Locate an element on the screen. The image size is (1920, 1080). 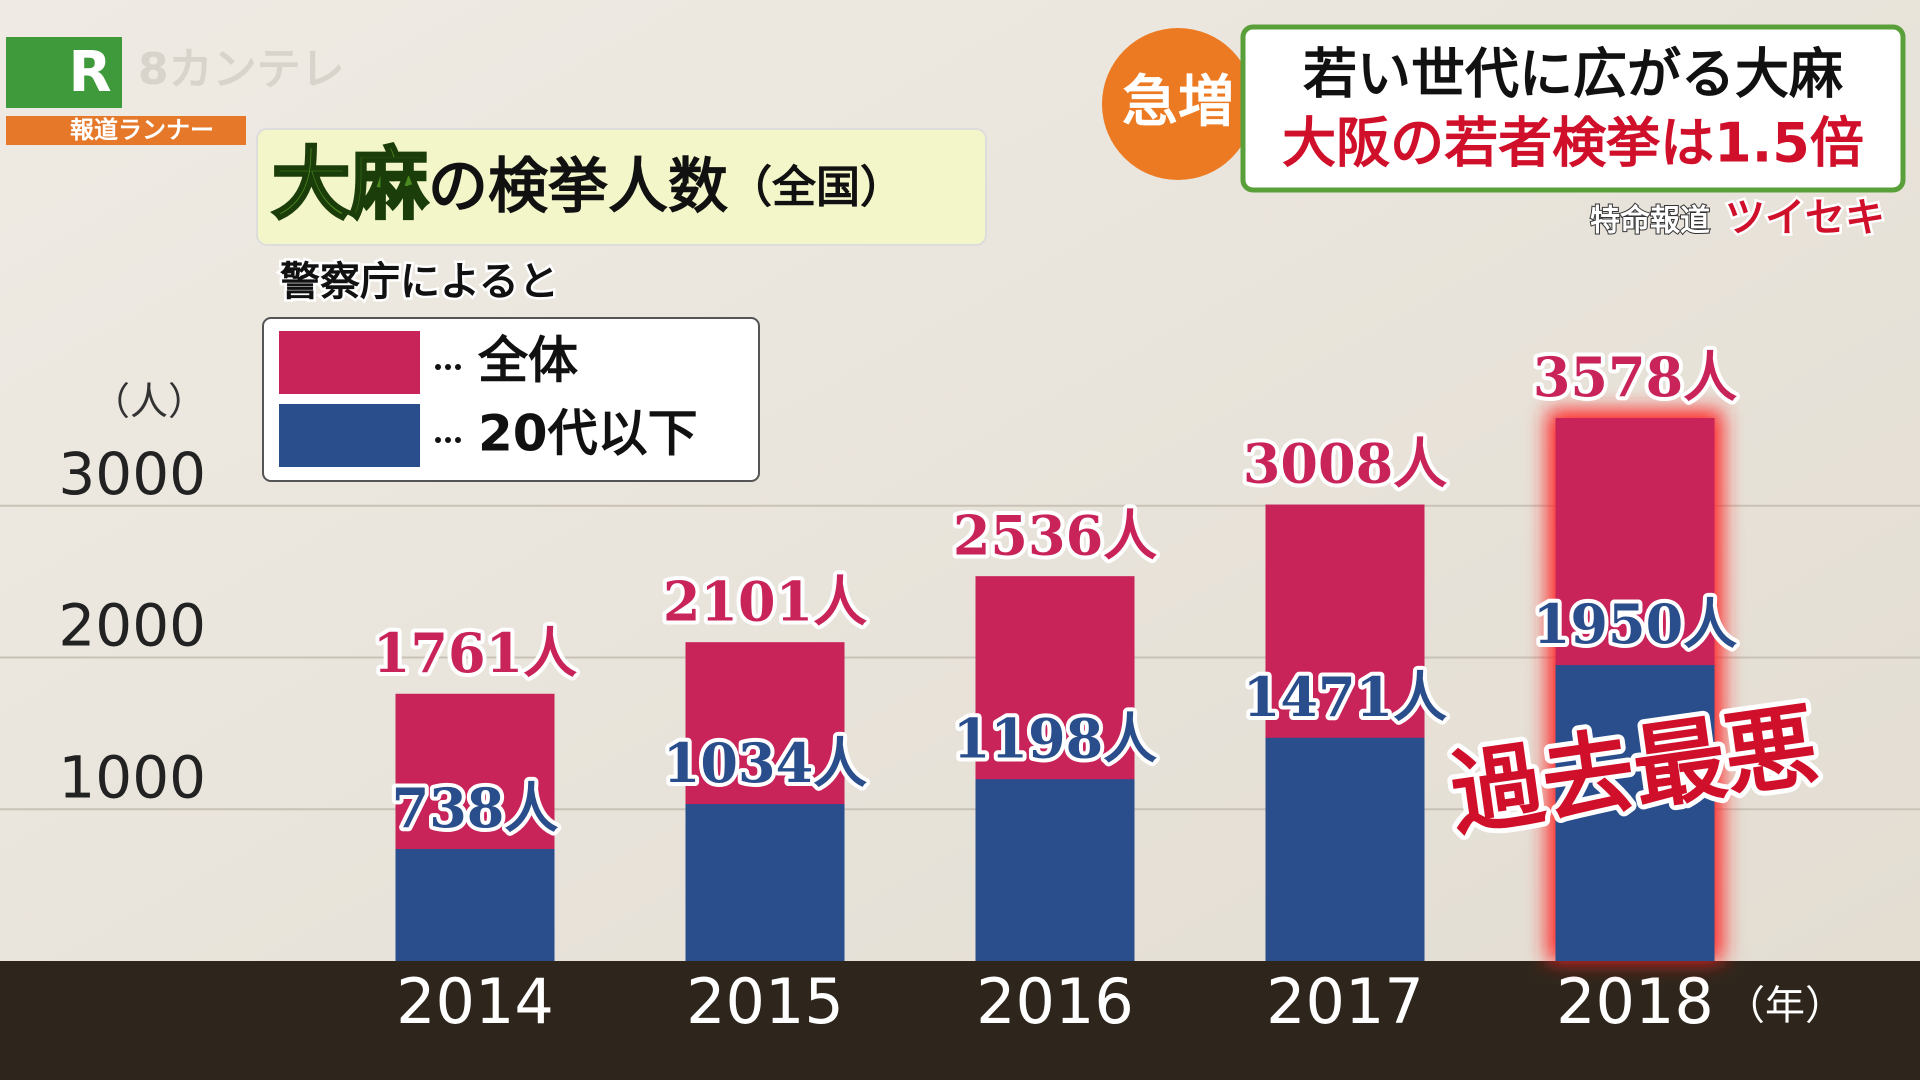
x-tick-label: 2015 is located at coordinates (765, 1001).